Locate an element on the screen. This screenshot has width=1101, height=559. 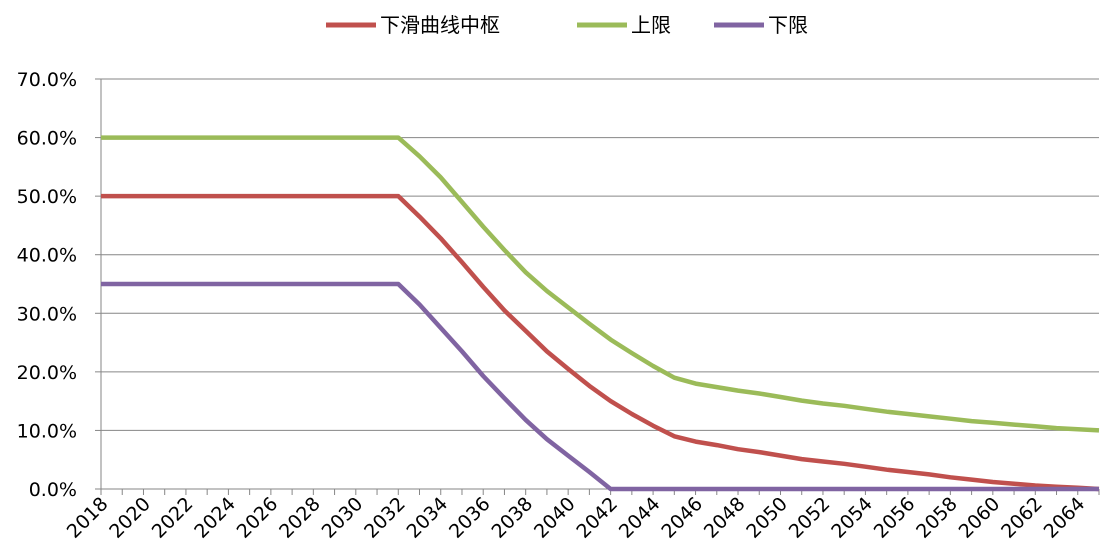
x-tick-label: 2034 is located at coordinates (428, 518).